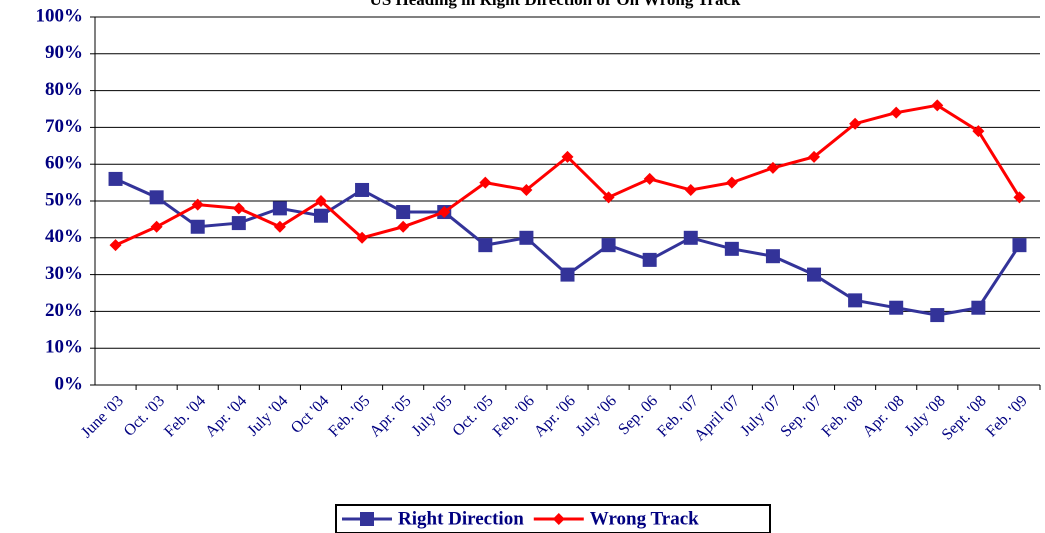 The width and height of the screenshot is (1045, 533). Describe the element at coordinates (555, 416) in the screenshot. I see `x-tick-label: Apr. '06` at that location.